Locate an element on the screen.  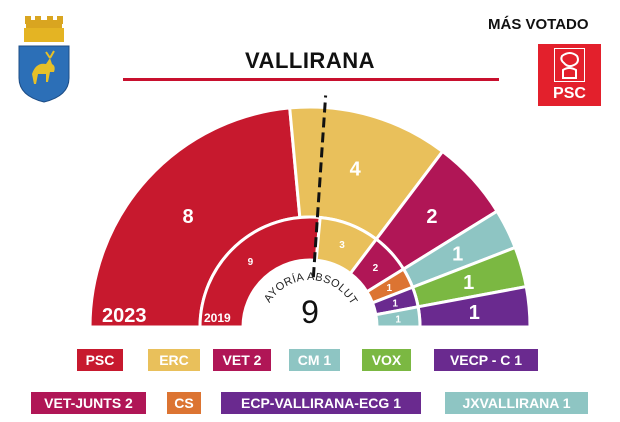
legend-item: ERC is located at coordinates (174, 360).